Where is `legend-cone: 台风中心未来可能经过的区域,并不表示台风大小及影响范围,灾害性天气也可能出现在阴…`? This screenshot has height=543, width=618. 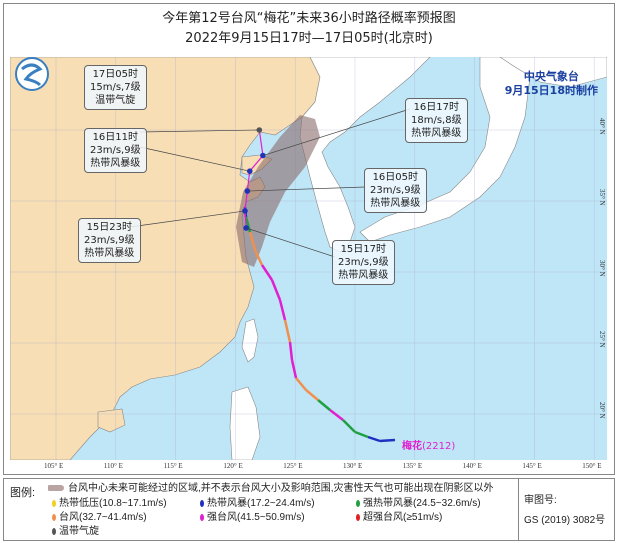 legend-cone: 台风中心未来可能经过的区域,并不表示台风大小及影响范围,灾害性天气也可能出现在阴… is located at coordinates (271, 488).